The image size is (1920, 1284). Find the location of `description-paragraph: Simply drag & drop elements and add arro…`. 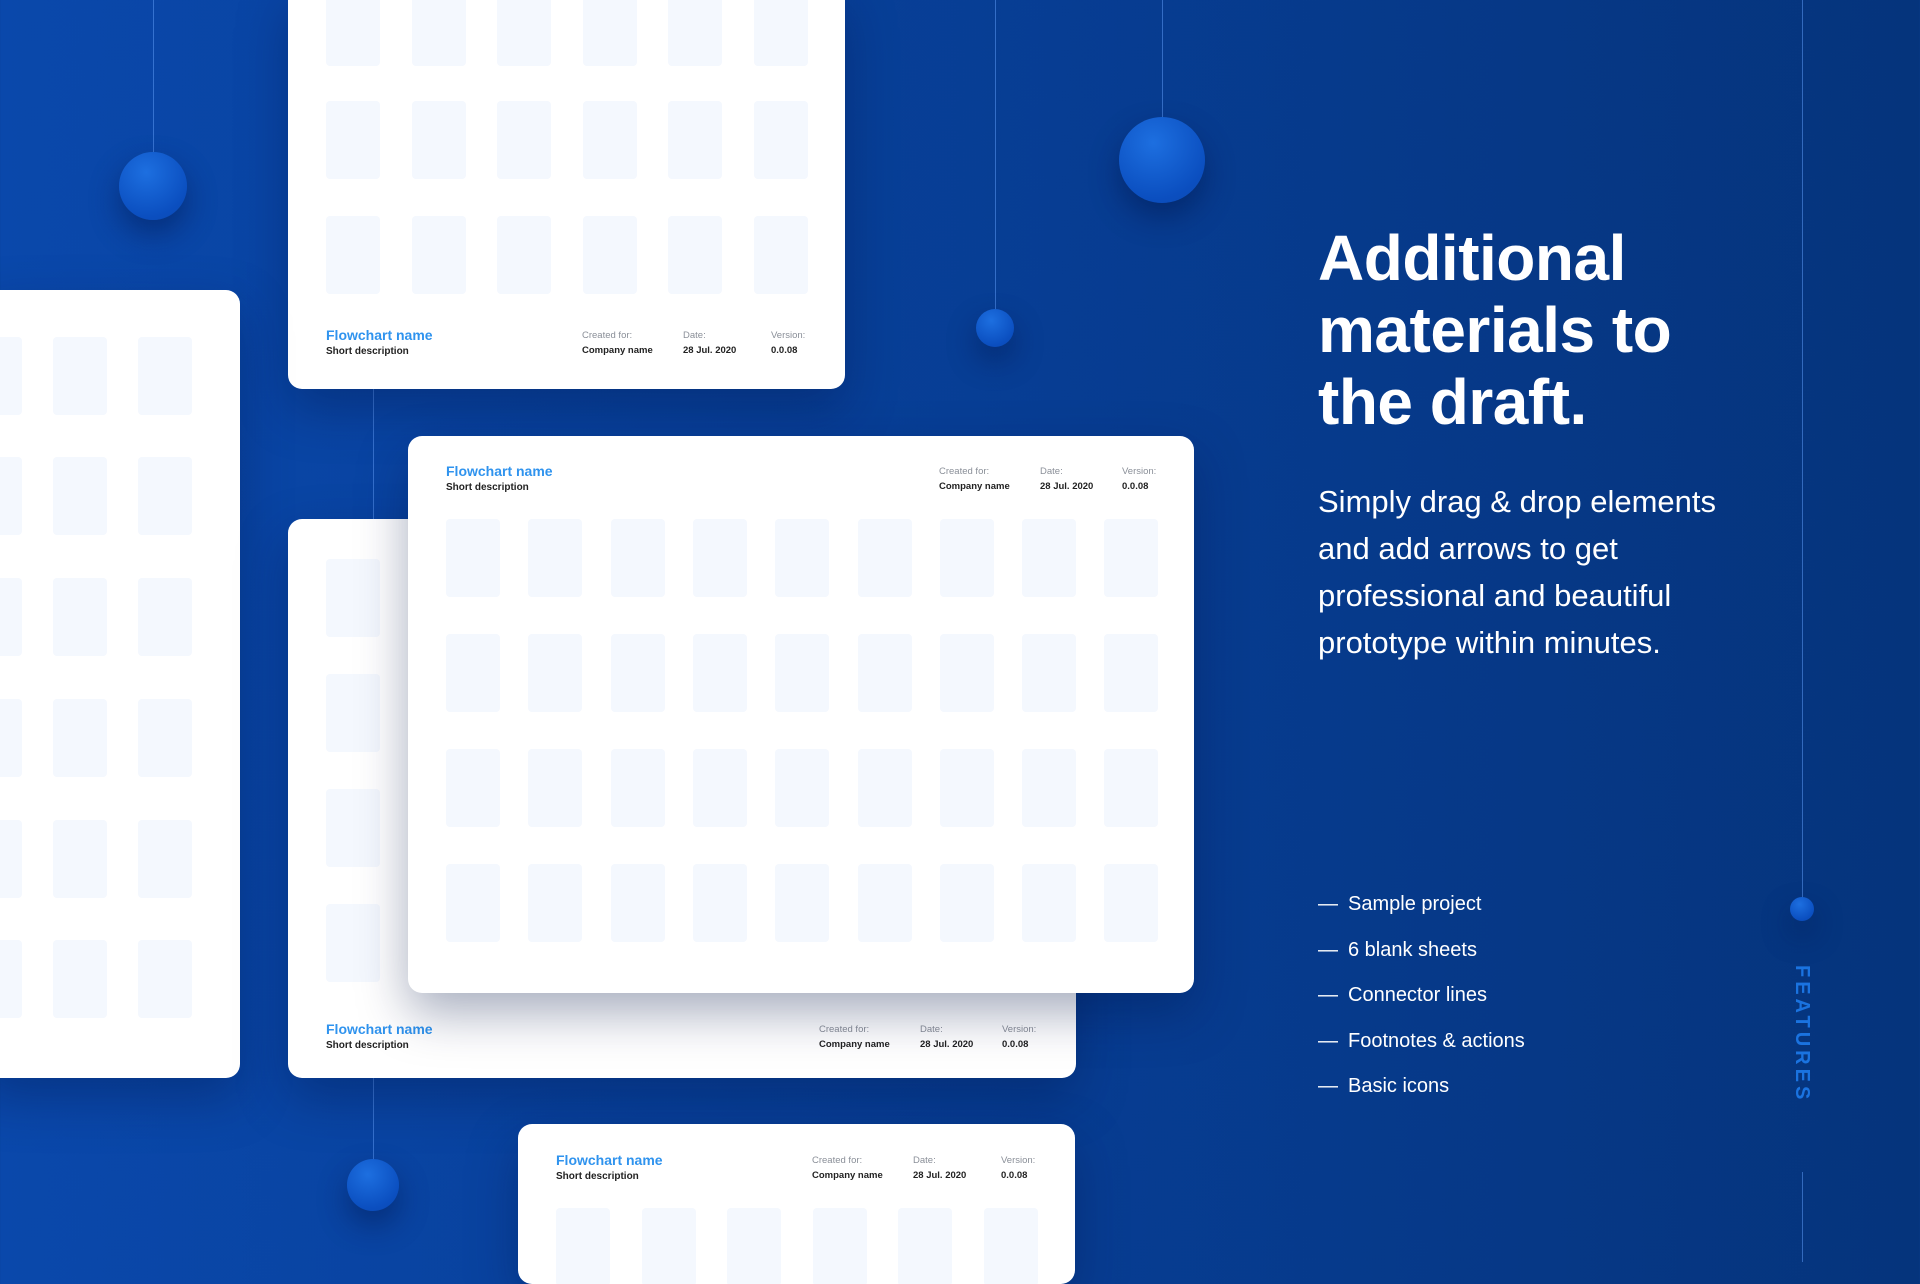

description-paragraph: Simply drag & drop elements and add arro… is located at coordinates (1517, 572).